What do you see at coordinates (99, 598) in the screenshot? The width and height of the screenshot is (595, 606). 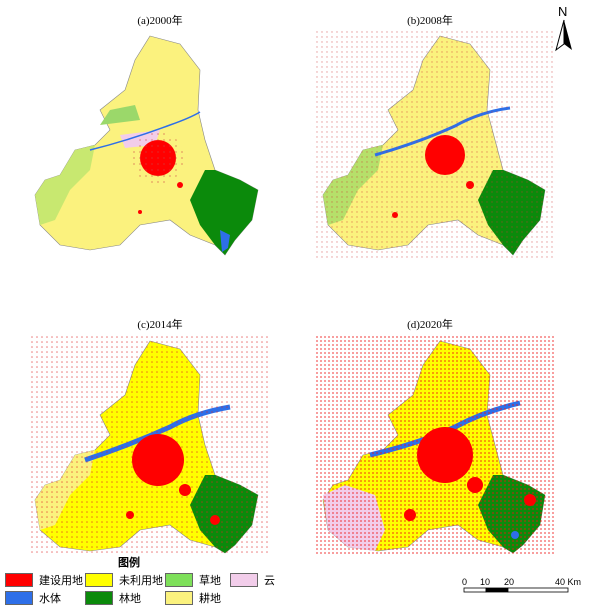 I see `legend-swatch-forest` at bounding box center [99, 598].